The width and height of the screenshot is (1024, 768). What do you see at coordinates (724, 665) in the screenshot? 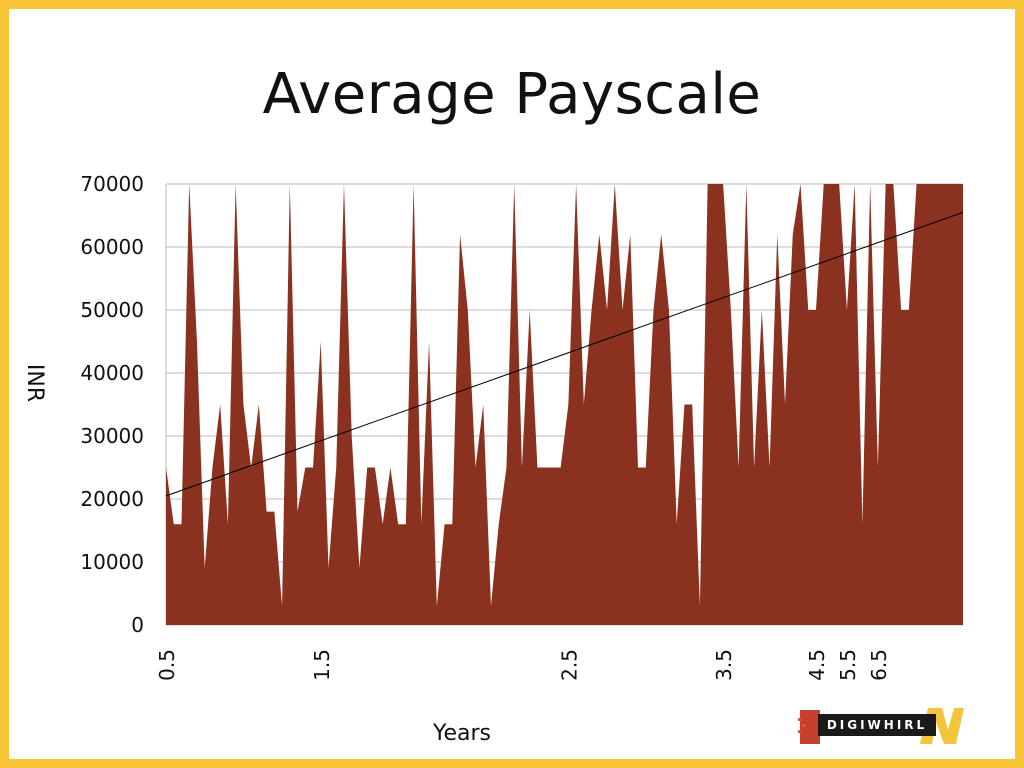
I see `x-tick-label-3: 3.5` at bounding box center [724, 665].